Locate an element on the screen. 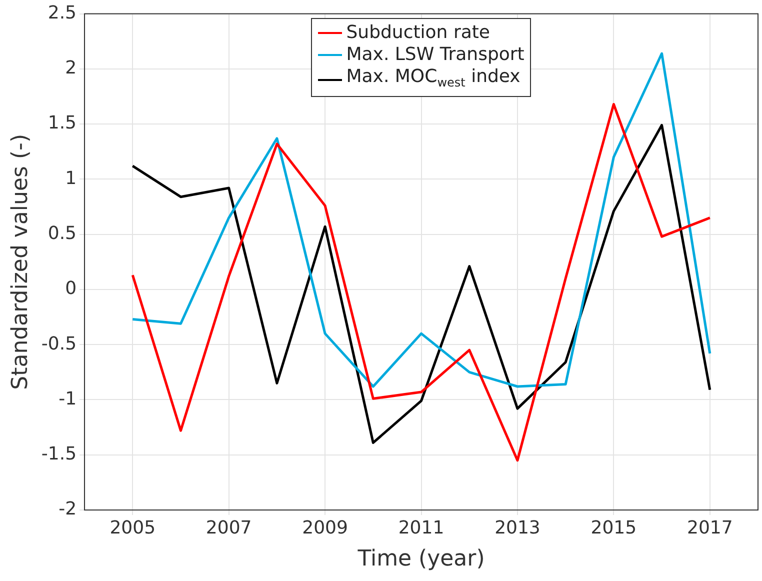  y-axis-title: Standardized values (-) is located at coordinates (20, 262).